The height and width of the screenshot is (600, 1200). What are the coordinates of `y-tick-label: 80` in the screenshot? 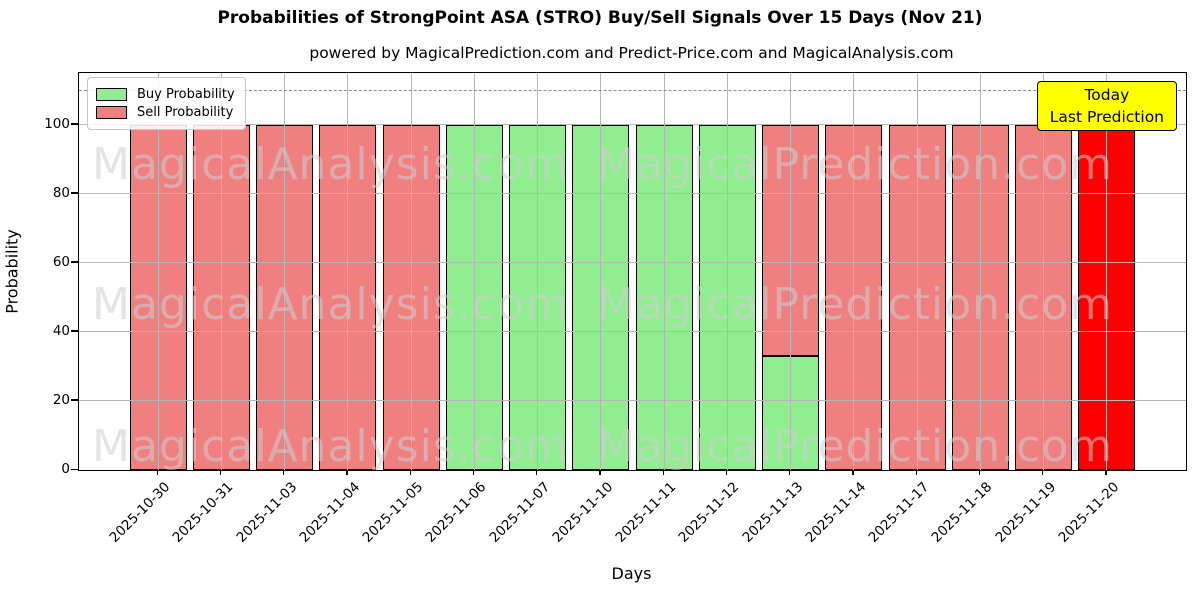 It's located at (61, 192).